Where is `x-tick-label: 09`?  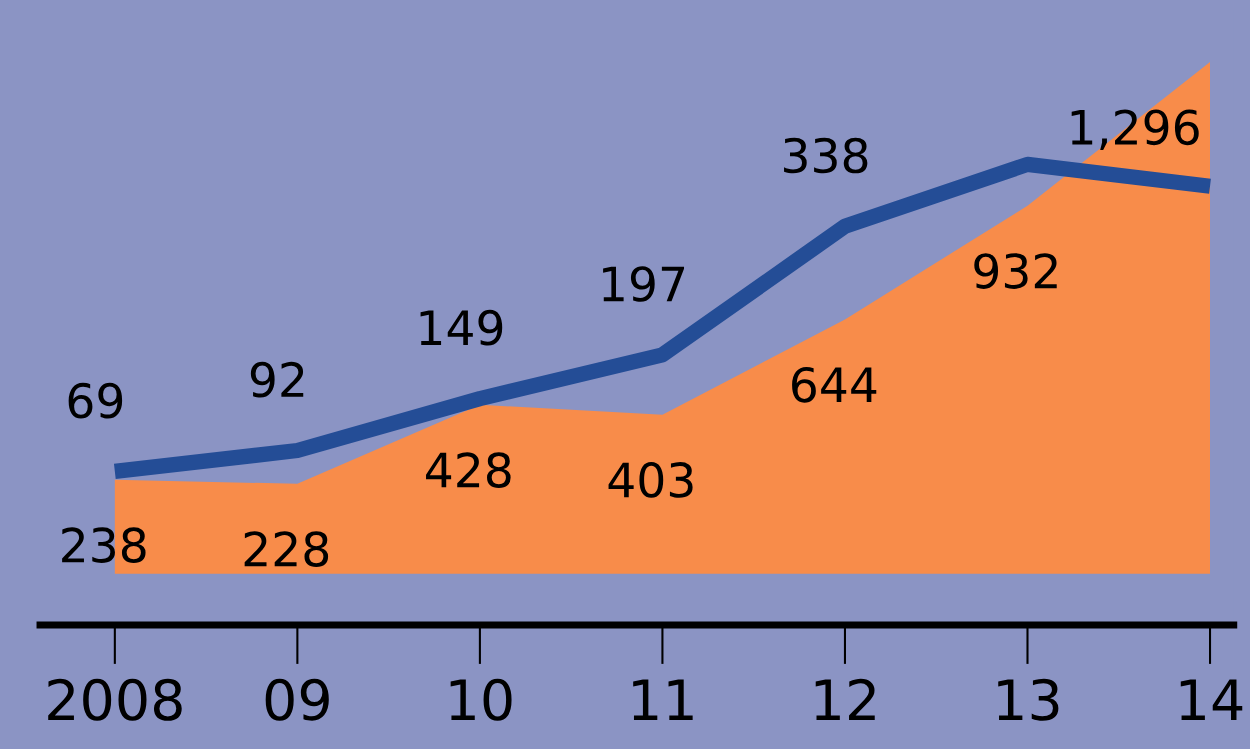
x-tick-label: 09 is located at coordinates (297, 699).